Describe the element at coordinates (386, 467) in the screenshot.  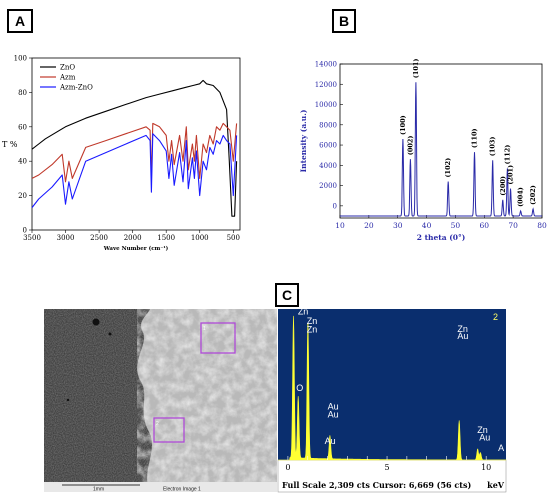
I see `eds-tick-label: 5` at that location.